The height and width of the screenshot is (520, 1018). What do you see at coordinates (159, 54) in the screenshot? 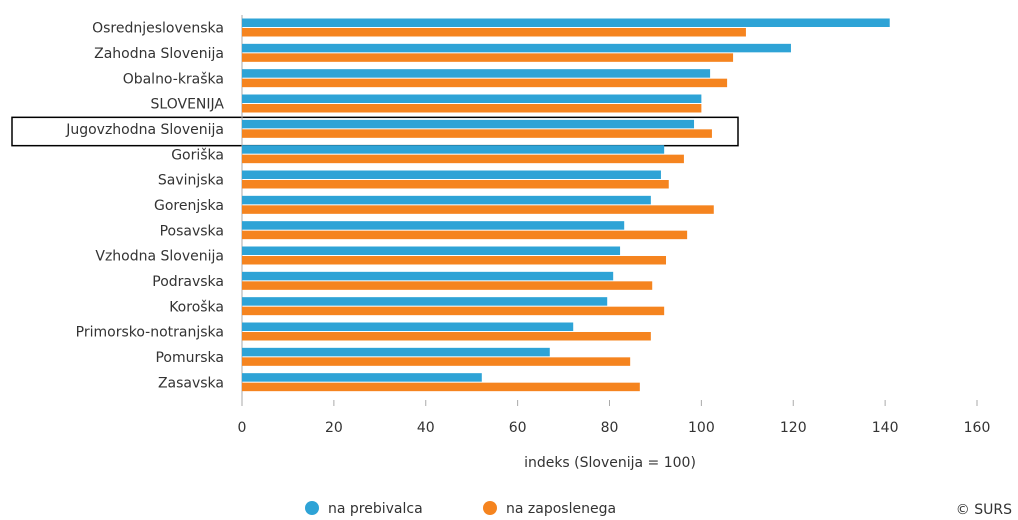
I see `y-tick-label: Zahodna Slovenija` at bounding box center [159, 54].